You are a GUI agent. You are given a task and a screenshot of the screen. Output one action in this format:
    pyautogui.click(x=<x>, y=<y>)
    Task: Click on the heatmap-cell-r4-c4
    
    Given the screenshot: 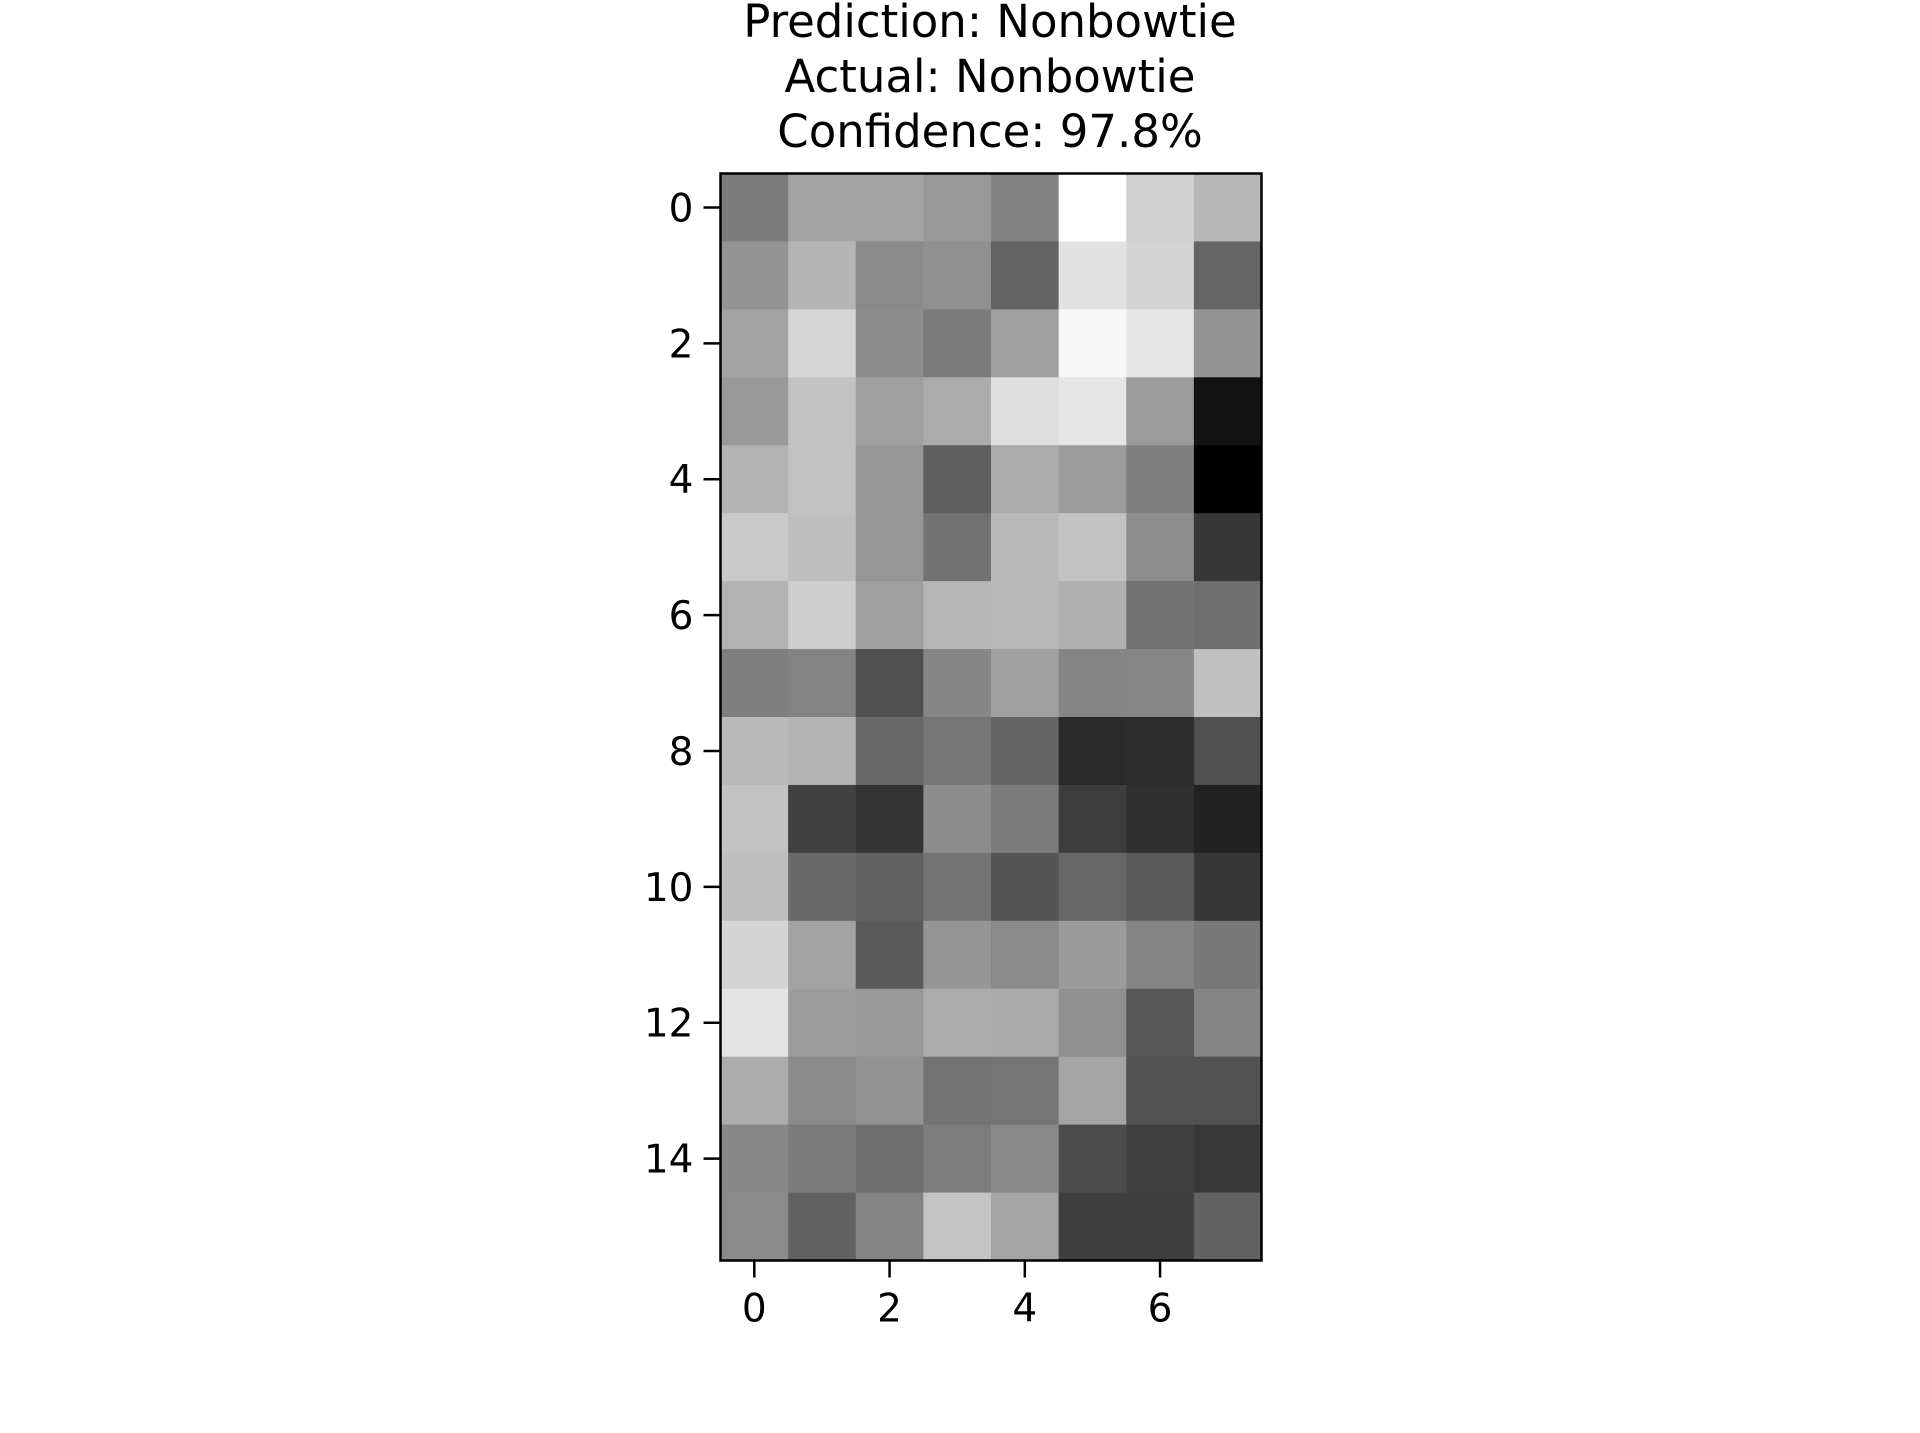 What is the action you would take?
    pyautogui.click(x=1025, y=479)
    